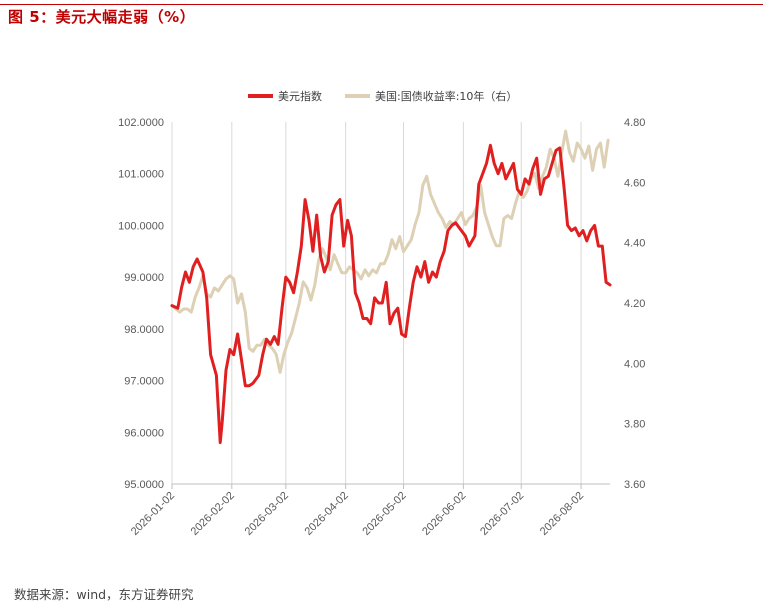 Image resolution: width=763 pixels, height=607 pixels. Describe the element at coordinates (634, 485) in the screenshot. I see `y-right-tick-label: 3.60` at that location.